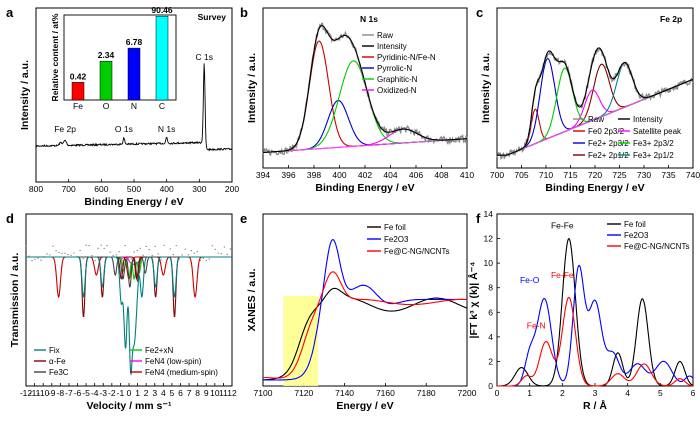 Image resolution: width=700 pixels, height=421 pixels. What do you see at coordinates (490, 288) in the screenshot?
I see `y-tick-label: 8` at bounding box center [490, 288].